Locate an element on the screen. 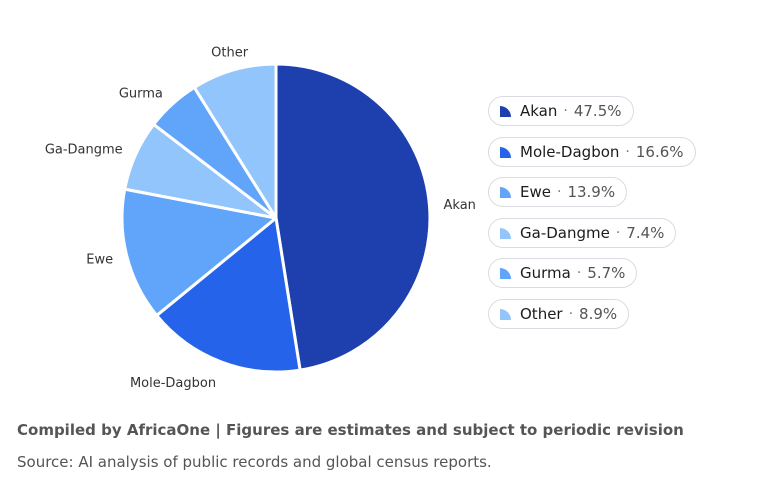 The height and width of the screenshot is (500, 784). legend-item-mole-dagbon: Mole-Dagbon · 16.6% is located at coordinates (592, 151).